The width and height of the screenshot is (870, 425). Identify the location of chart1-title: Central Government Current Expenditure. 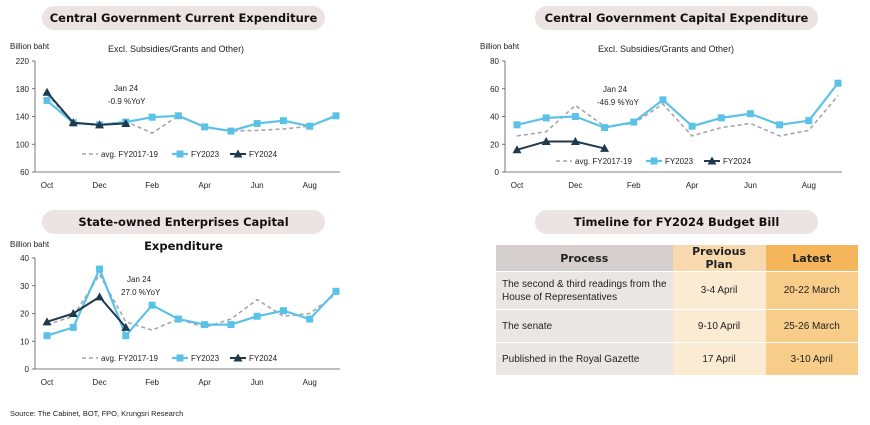
(183, 18).